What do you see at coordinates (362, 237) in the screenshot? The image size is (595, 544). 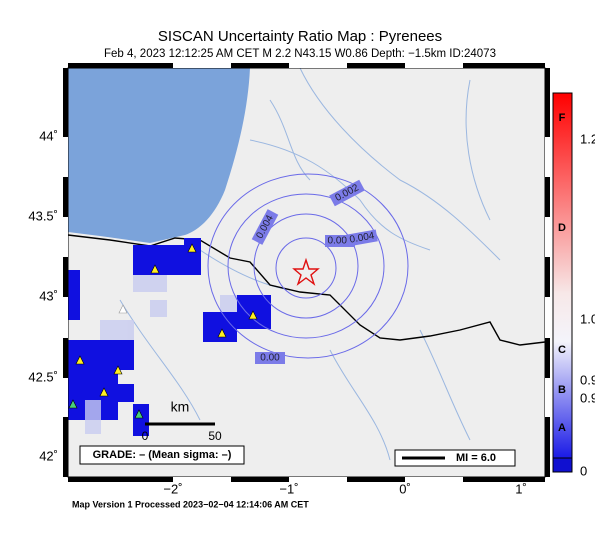 I see `contour-label: 0.004` at bounding box center [362, 237].